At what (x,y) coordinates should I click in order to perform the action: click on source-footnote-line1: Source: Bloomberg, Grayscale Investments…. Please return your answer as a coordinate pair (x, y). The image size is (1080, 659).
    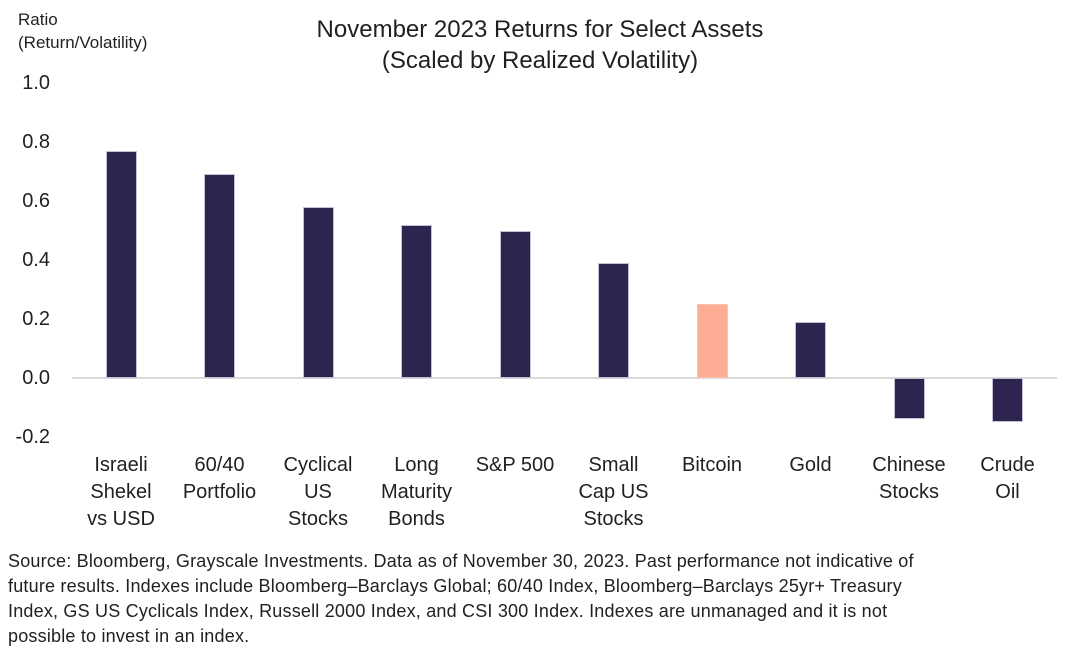
    Looking at the image, I should click on (461, 561).